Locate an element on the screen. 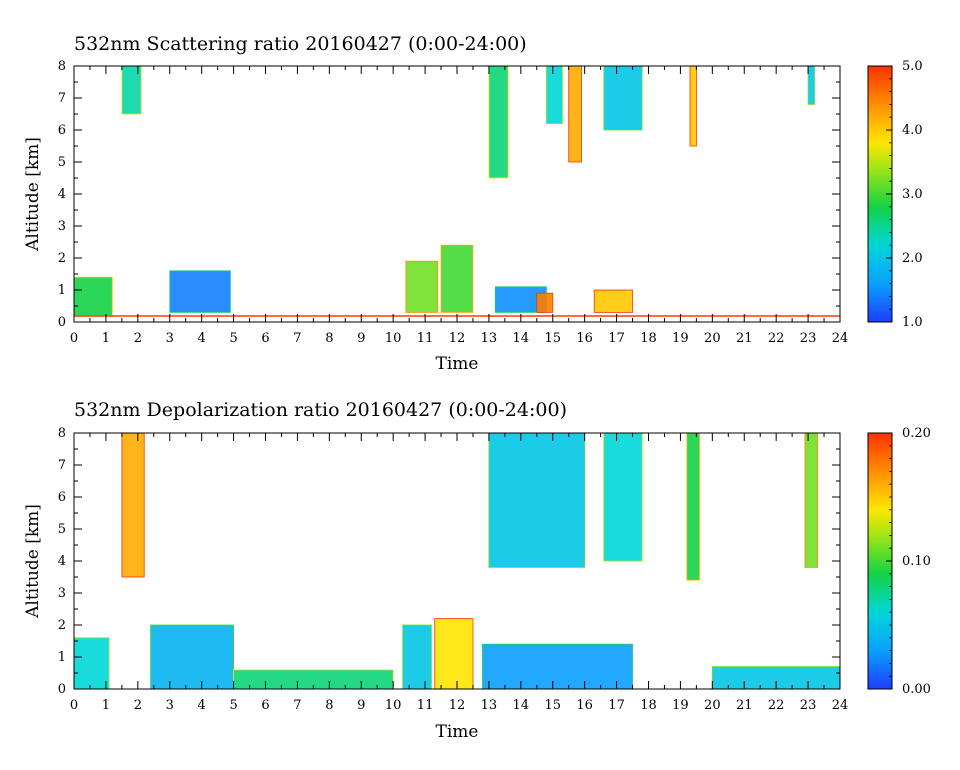  scattering-x-tick-label: 17 is located at coordinates (616, 338).